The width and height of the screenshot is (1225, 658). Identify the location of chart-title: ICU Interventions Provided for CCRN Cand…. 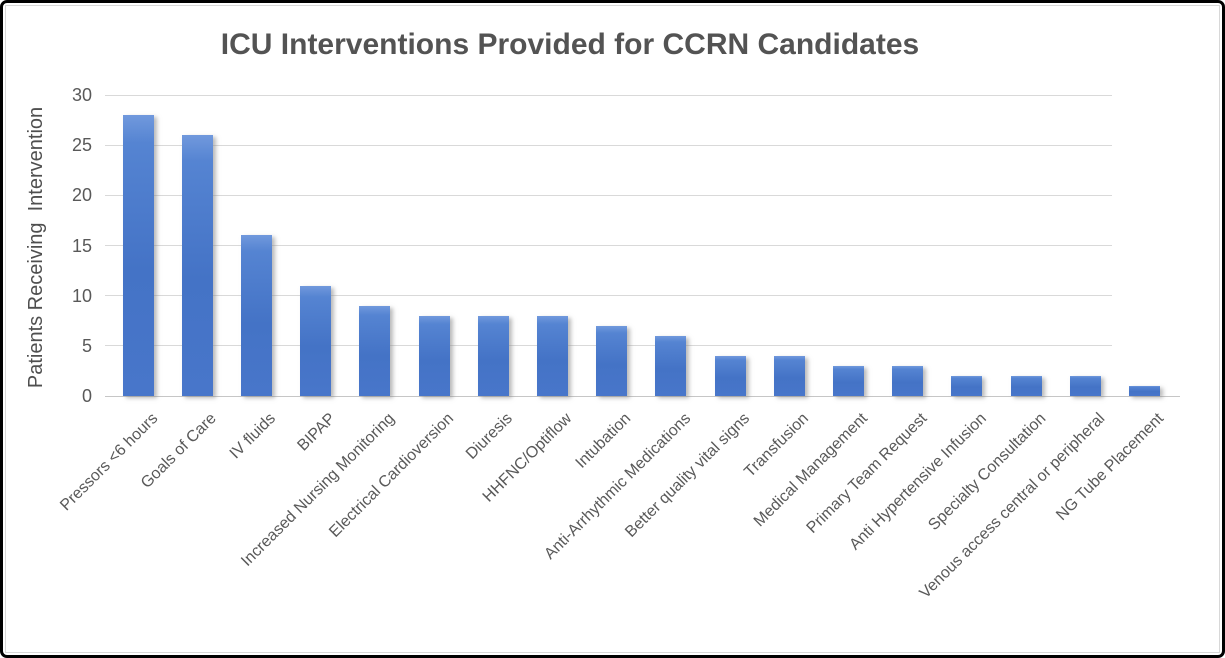
(570, 44).